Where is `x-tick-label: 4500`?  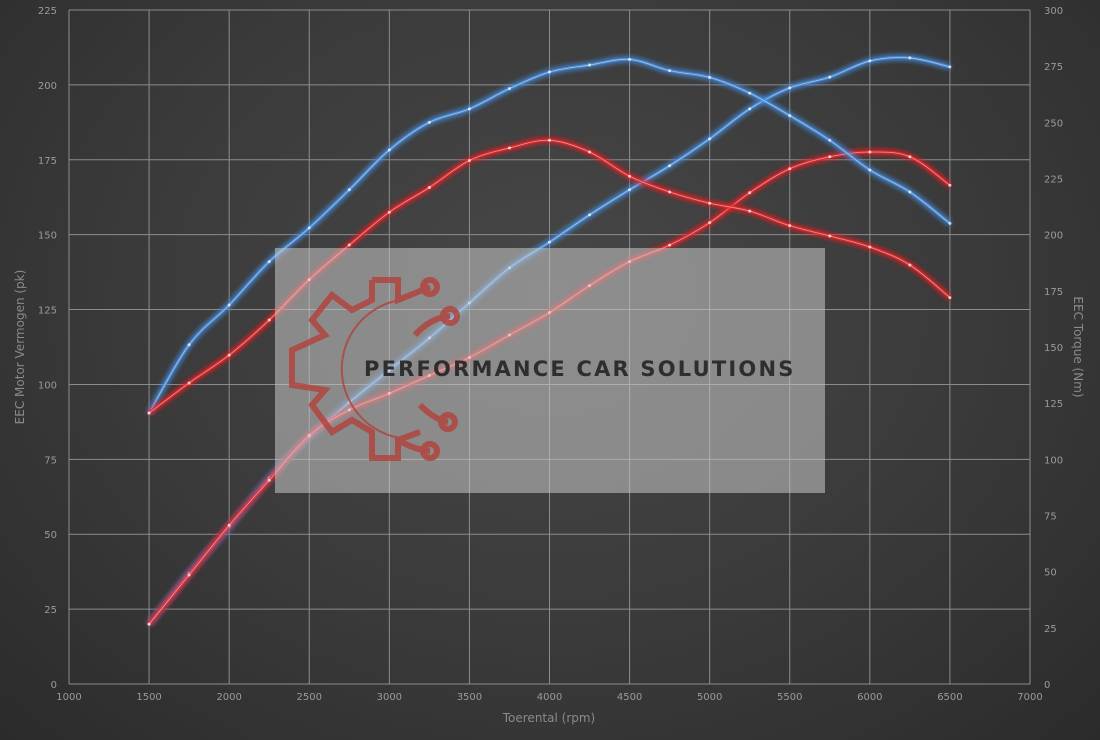 x-tick-label: 4500 is located at coordinates (629, 697).